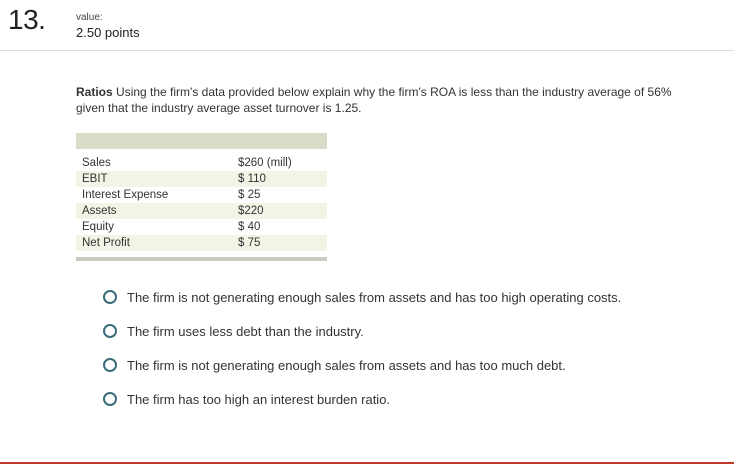 This screenshot has height=464, width=734. I want to click on table-row: Equity $ 40, so click(201, 227).